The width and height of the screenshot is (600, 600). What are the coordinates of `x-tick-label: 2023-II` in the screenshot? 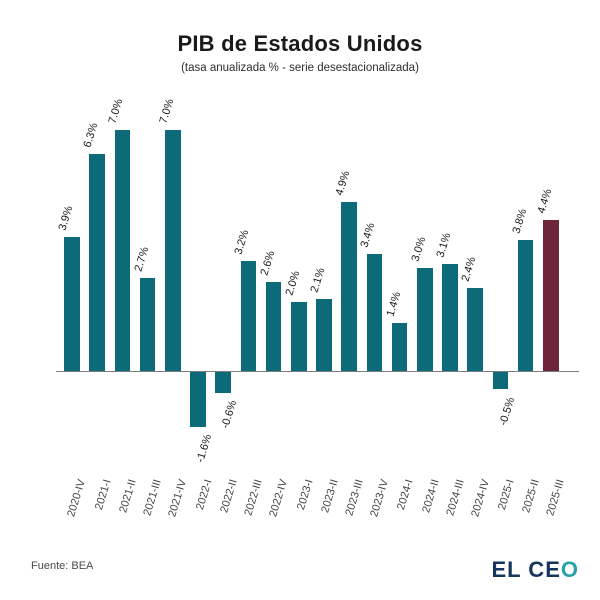 It's located at (329, 496).